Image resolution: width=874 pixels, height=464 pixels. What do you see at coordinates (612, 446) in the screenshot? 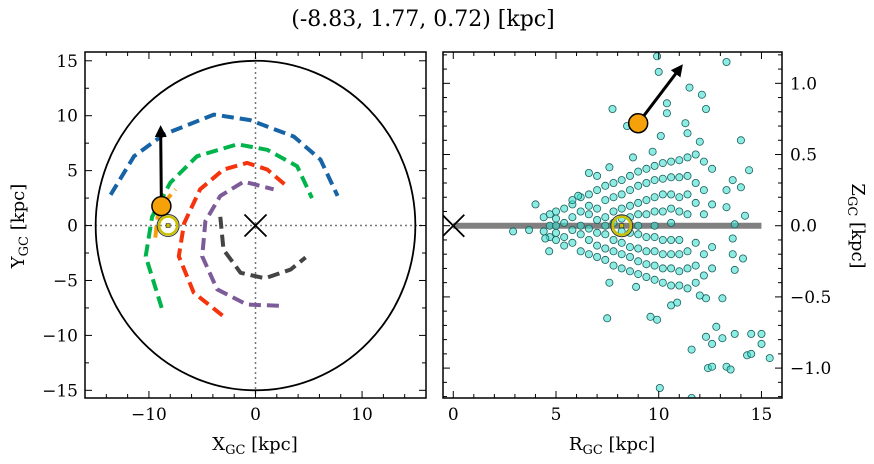
I see `x-axis-label: RGC [kpc]` at bounding box center [612, 446].